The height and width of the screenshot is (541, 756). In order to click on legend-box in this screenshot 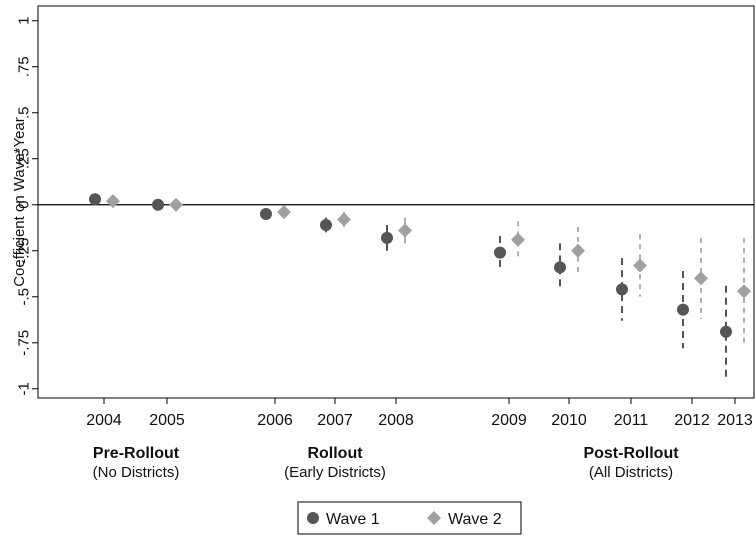, I will do `click(409, 518)`.